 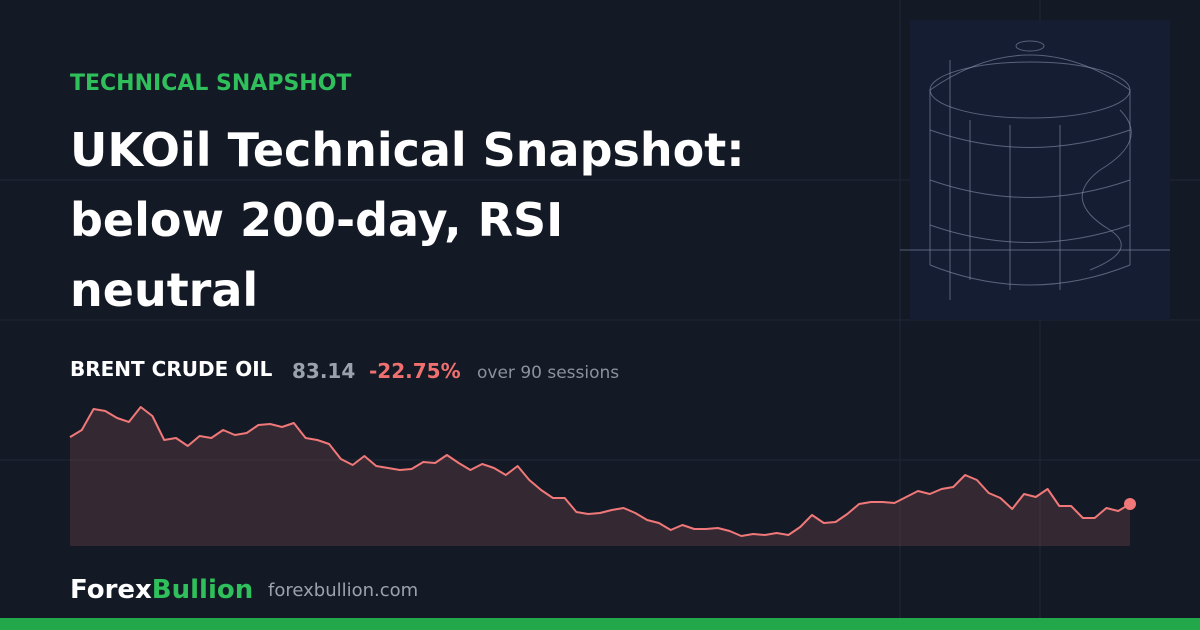 I want to click on title-line: neutral, so click(x=164, y=290).